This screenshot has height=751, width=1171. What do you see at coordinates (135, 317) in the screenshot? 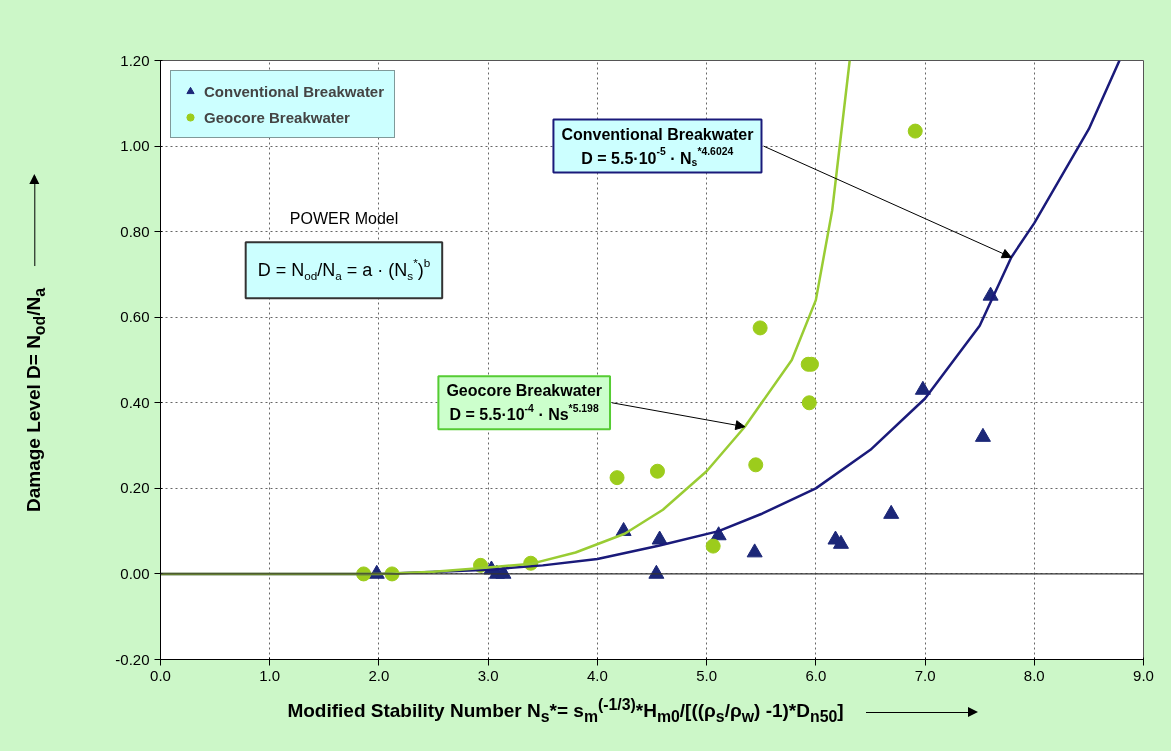
I see `y-tick-label: 0.60` at bounding box center [135, 317].